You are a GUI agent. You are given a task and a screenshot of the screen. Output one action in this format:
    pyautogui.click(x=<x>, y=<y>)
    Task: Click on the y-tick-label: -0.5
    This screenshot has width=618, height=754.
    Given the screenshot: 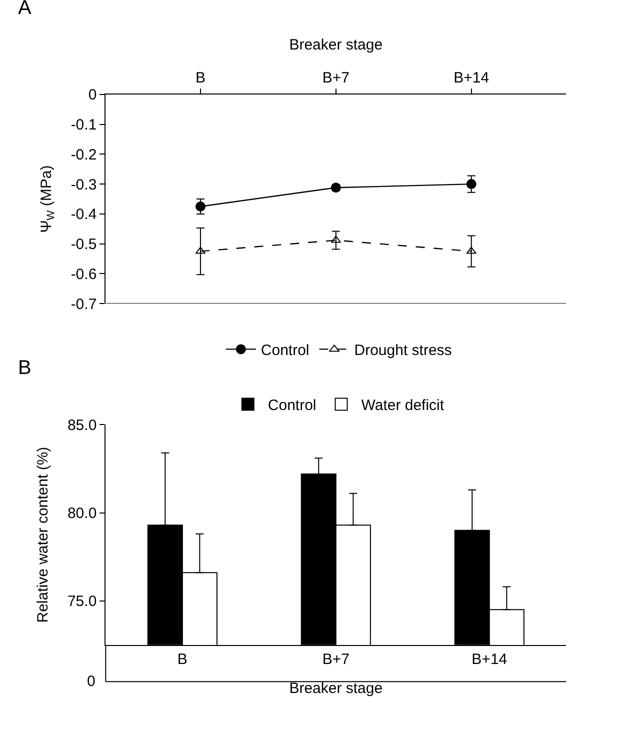 What is the action you would take?
    pyautogui.click(x=83, y=245)
    